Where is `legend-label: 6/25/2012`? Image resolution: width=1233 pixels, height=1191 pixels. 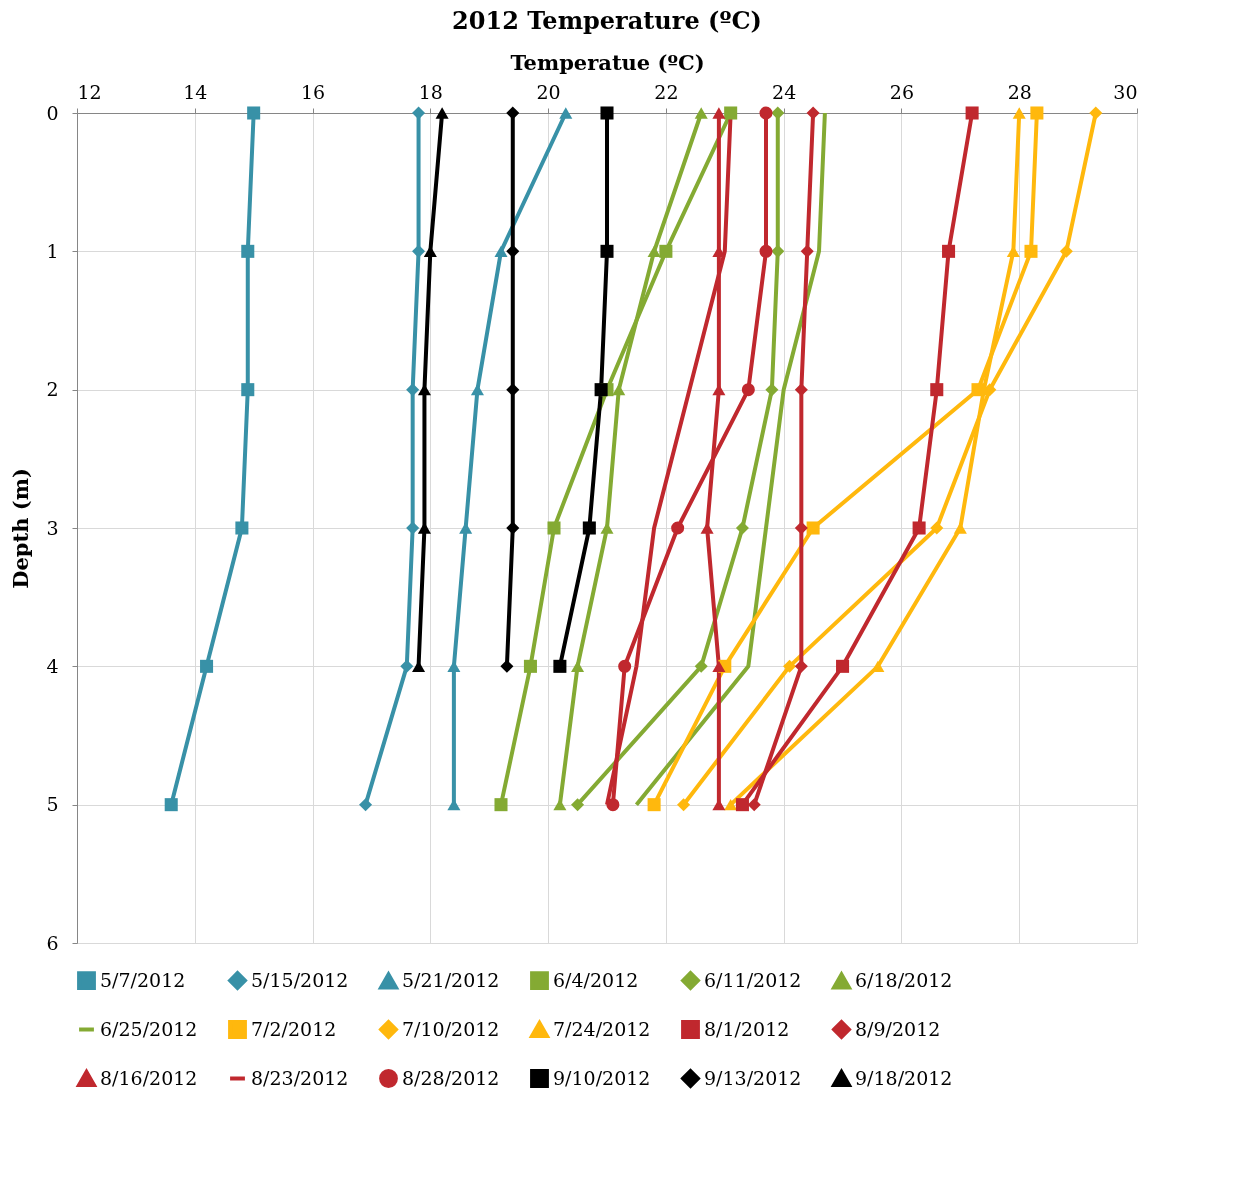
legend-label: 6/25/2012 is located at coordinates (149, 1028).